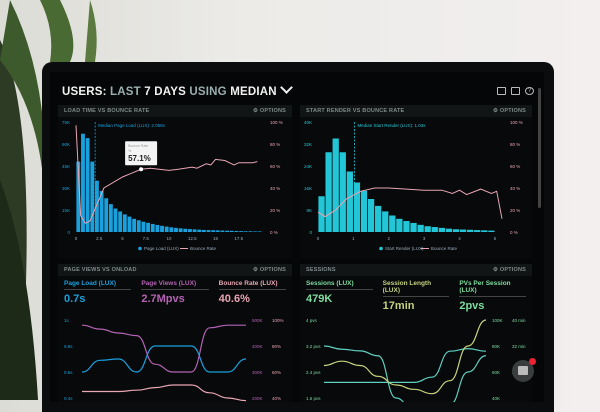  I want to click on y-tick-label: 45K, so click(66, 166).